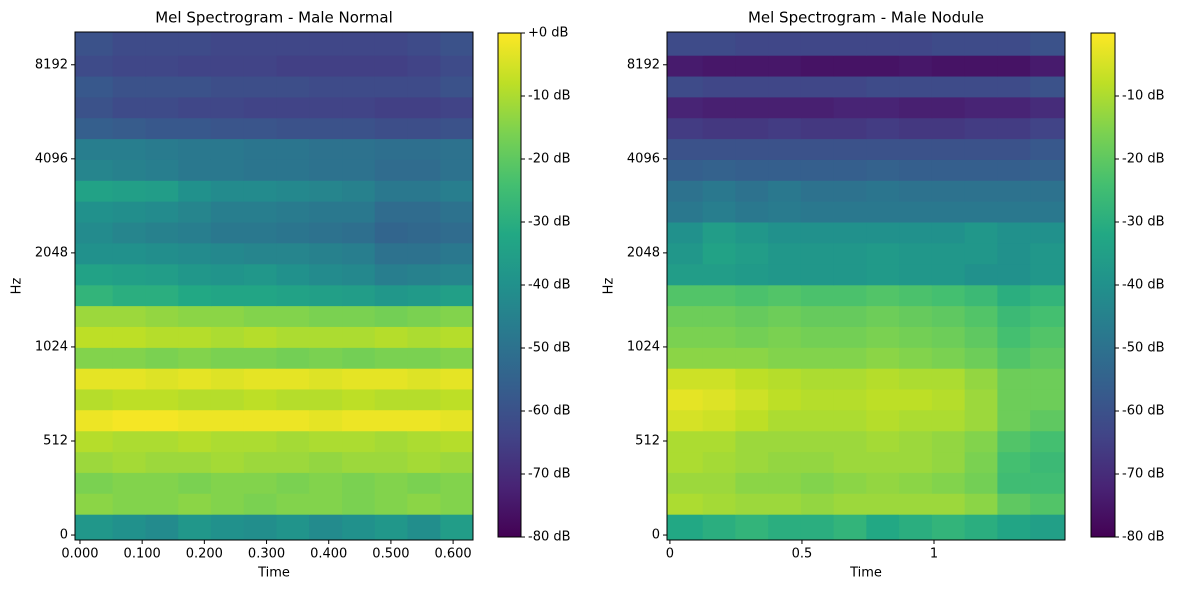 The width and height of the screenshot is (1180, 590). I want to click on y-tick-label: 512, so click(55, 440).